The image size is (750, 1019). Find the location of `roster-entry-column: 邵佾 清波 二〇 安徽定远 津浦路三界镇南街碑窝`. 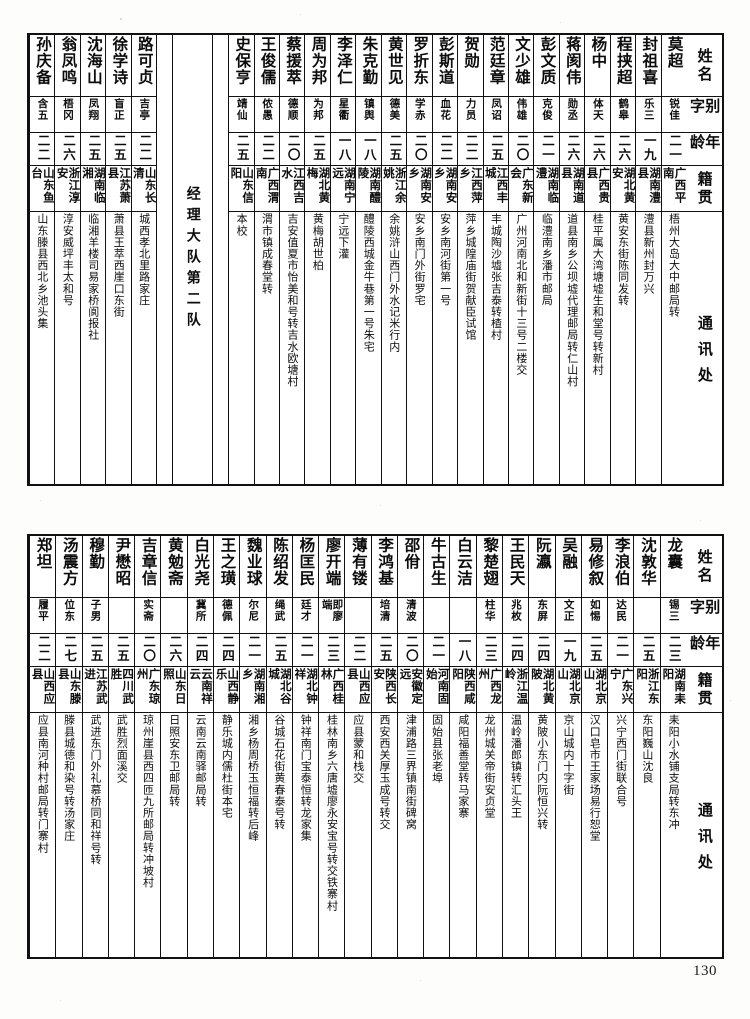

roster-entry-column: 邵佾 清波 二〇 安徽定远 津浦路三界镇南街碑窝 is located at coordinates (410, 746).